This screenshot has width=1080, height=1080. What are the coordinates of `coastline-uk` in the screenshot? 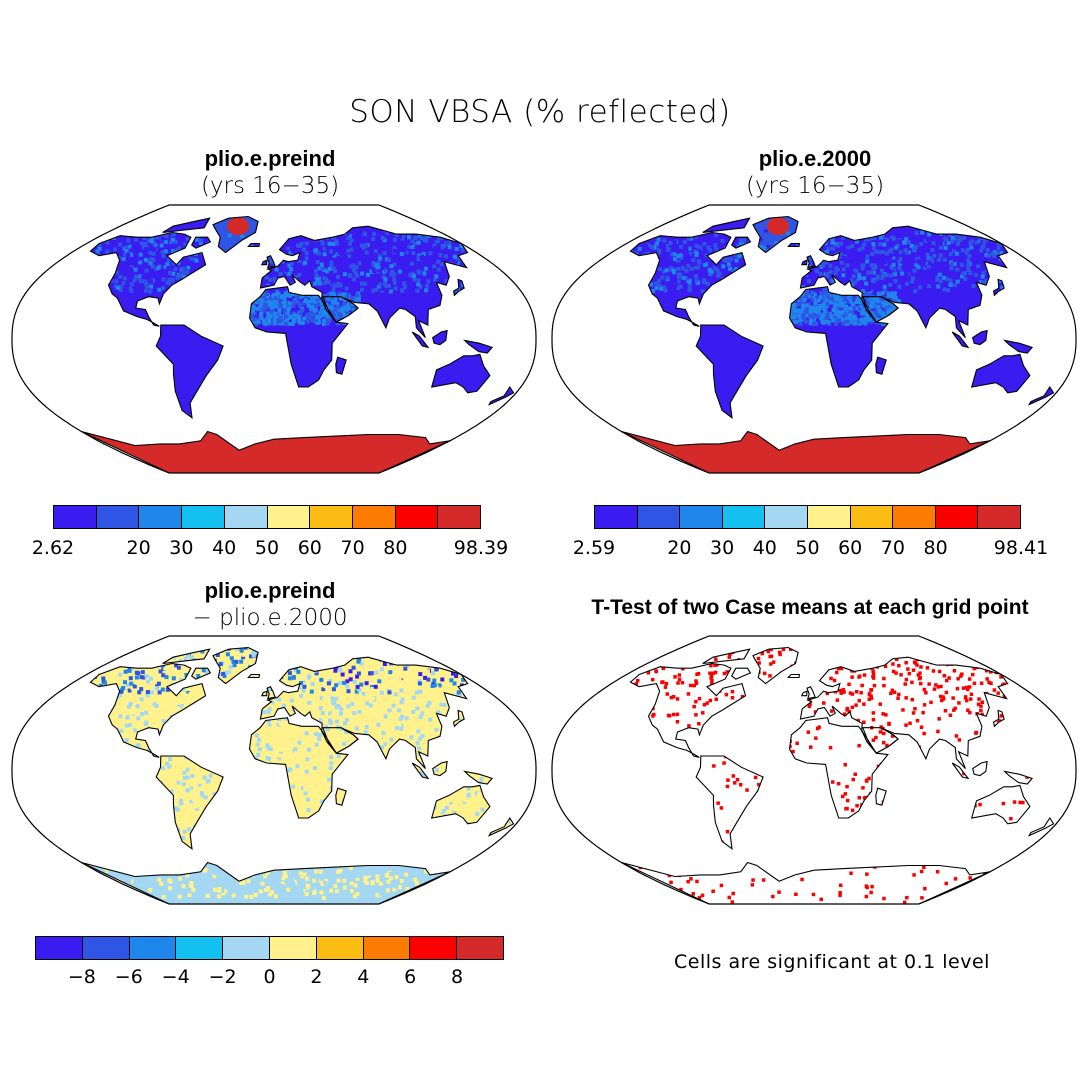 It's located at (811, 261).